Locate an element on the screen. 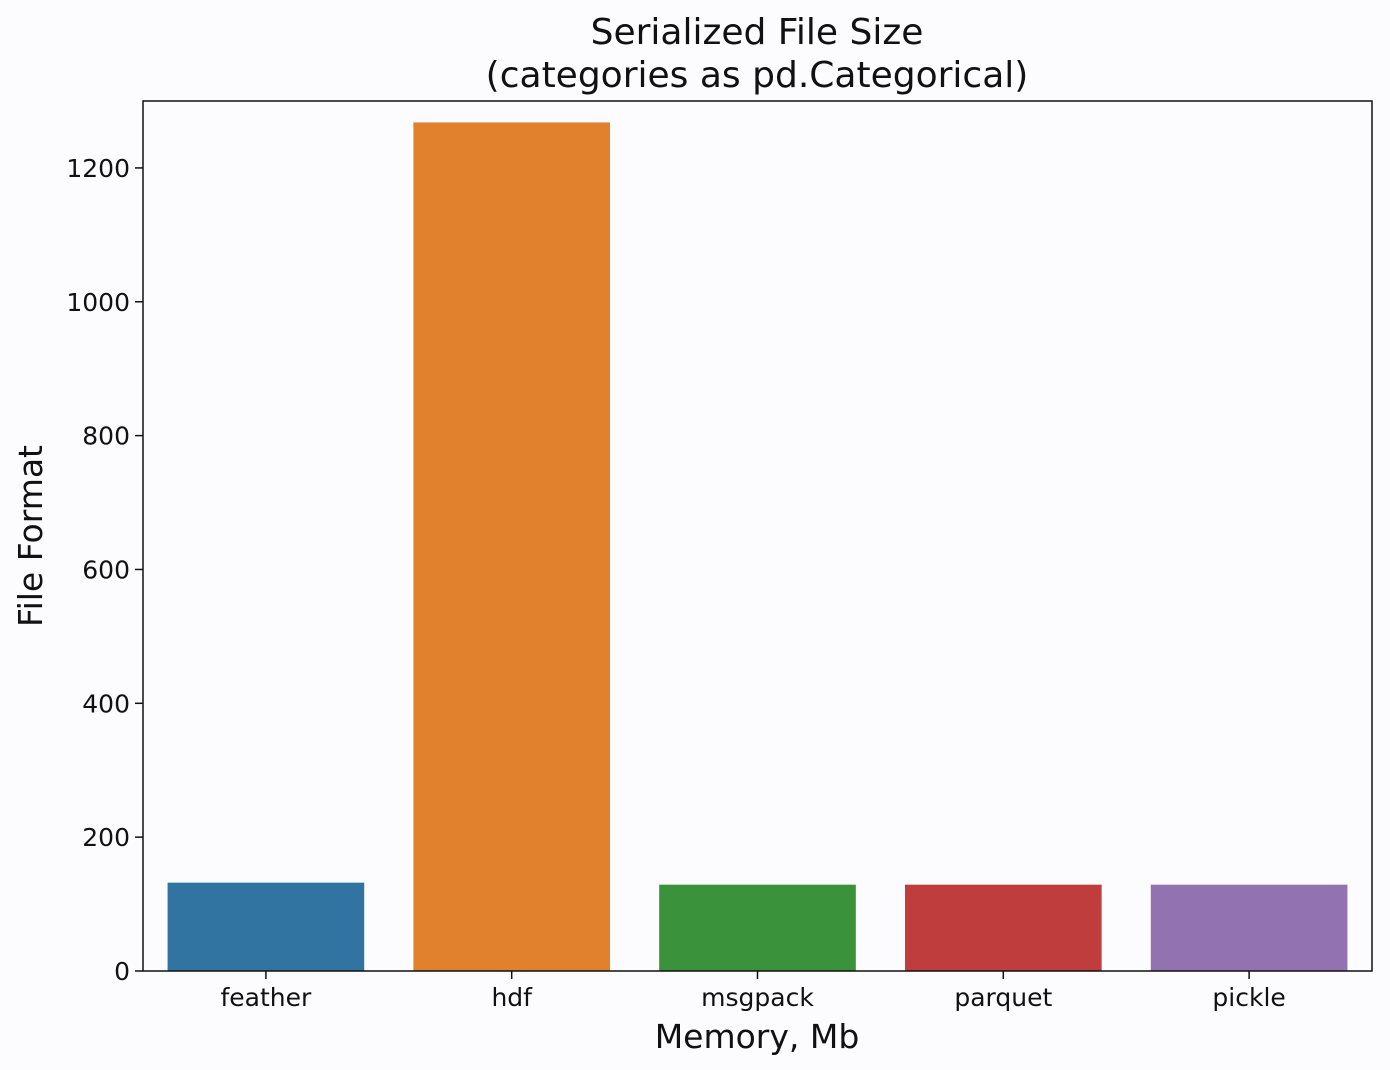  y-tick-label-0: 0 is located at coordinates (122, 971).